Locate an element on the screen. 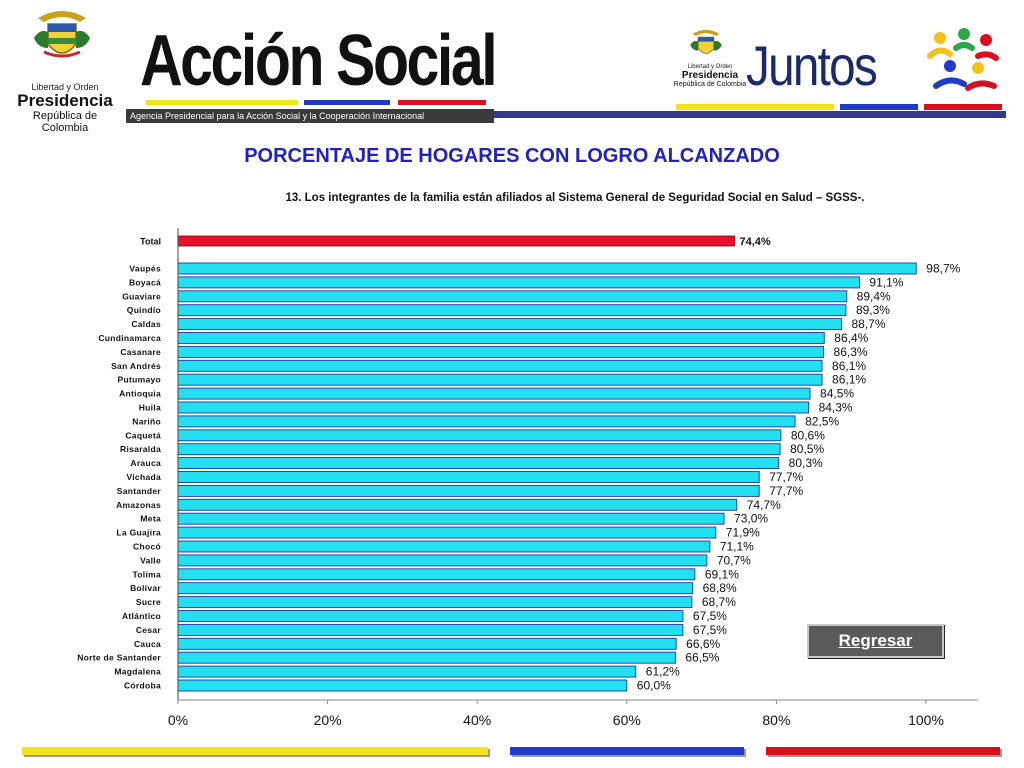 The width and height of the screenshot is (1024, 768). accion-color-bars is located at coordinates (308, 103).